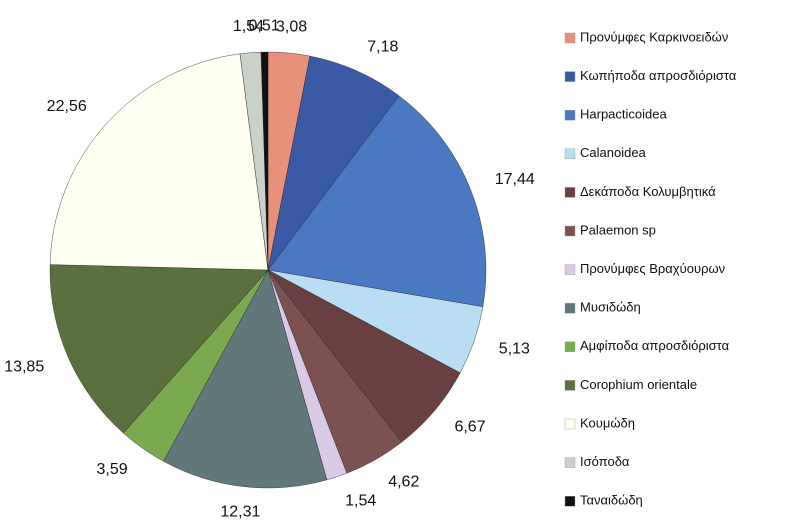 The height and width of the screenshot is (526, 803). I want to click on data-label: 0,51, so click(264, 25).